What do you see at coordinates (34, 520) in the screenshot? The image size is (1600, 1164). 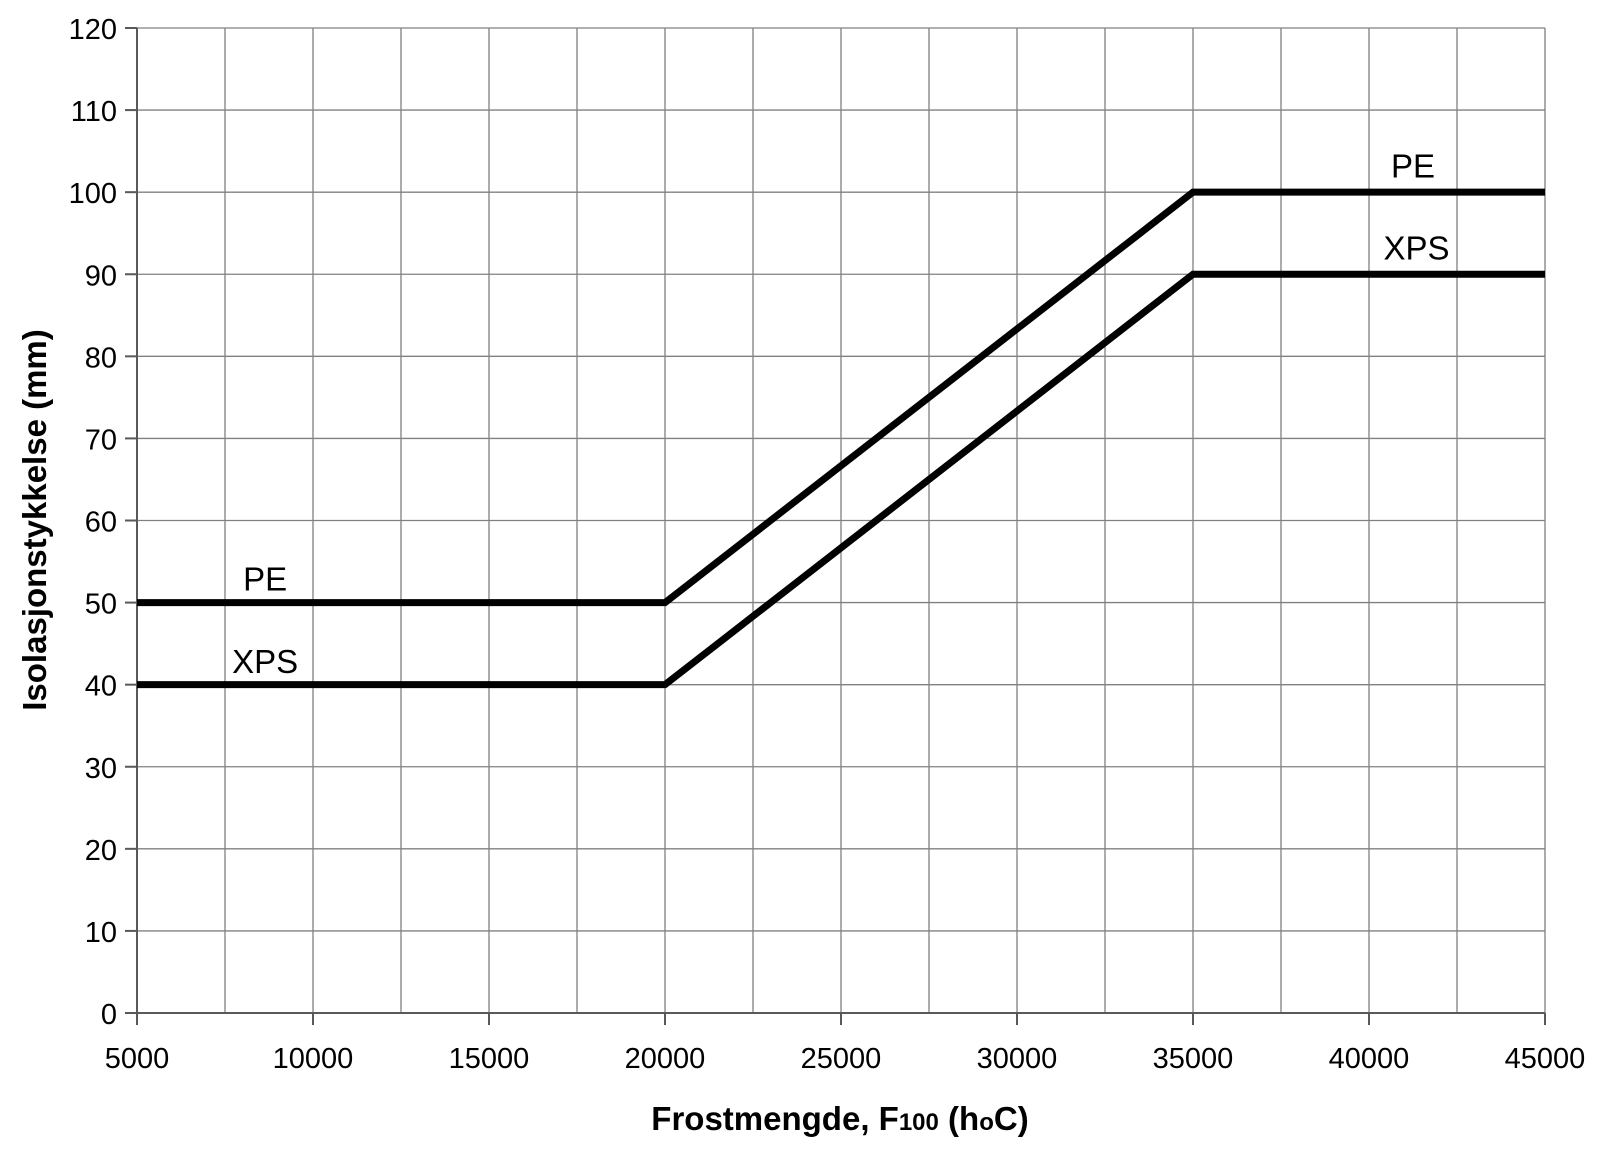 I see `y-axis-title: Isolasjonstykkelse (mm)` at bounding box center [34, 520].